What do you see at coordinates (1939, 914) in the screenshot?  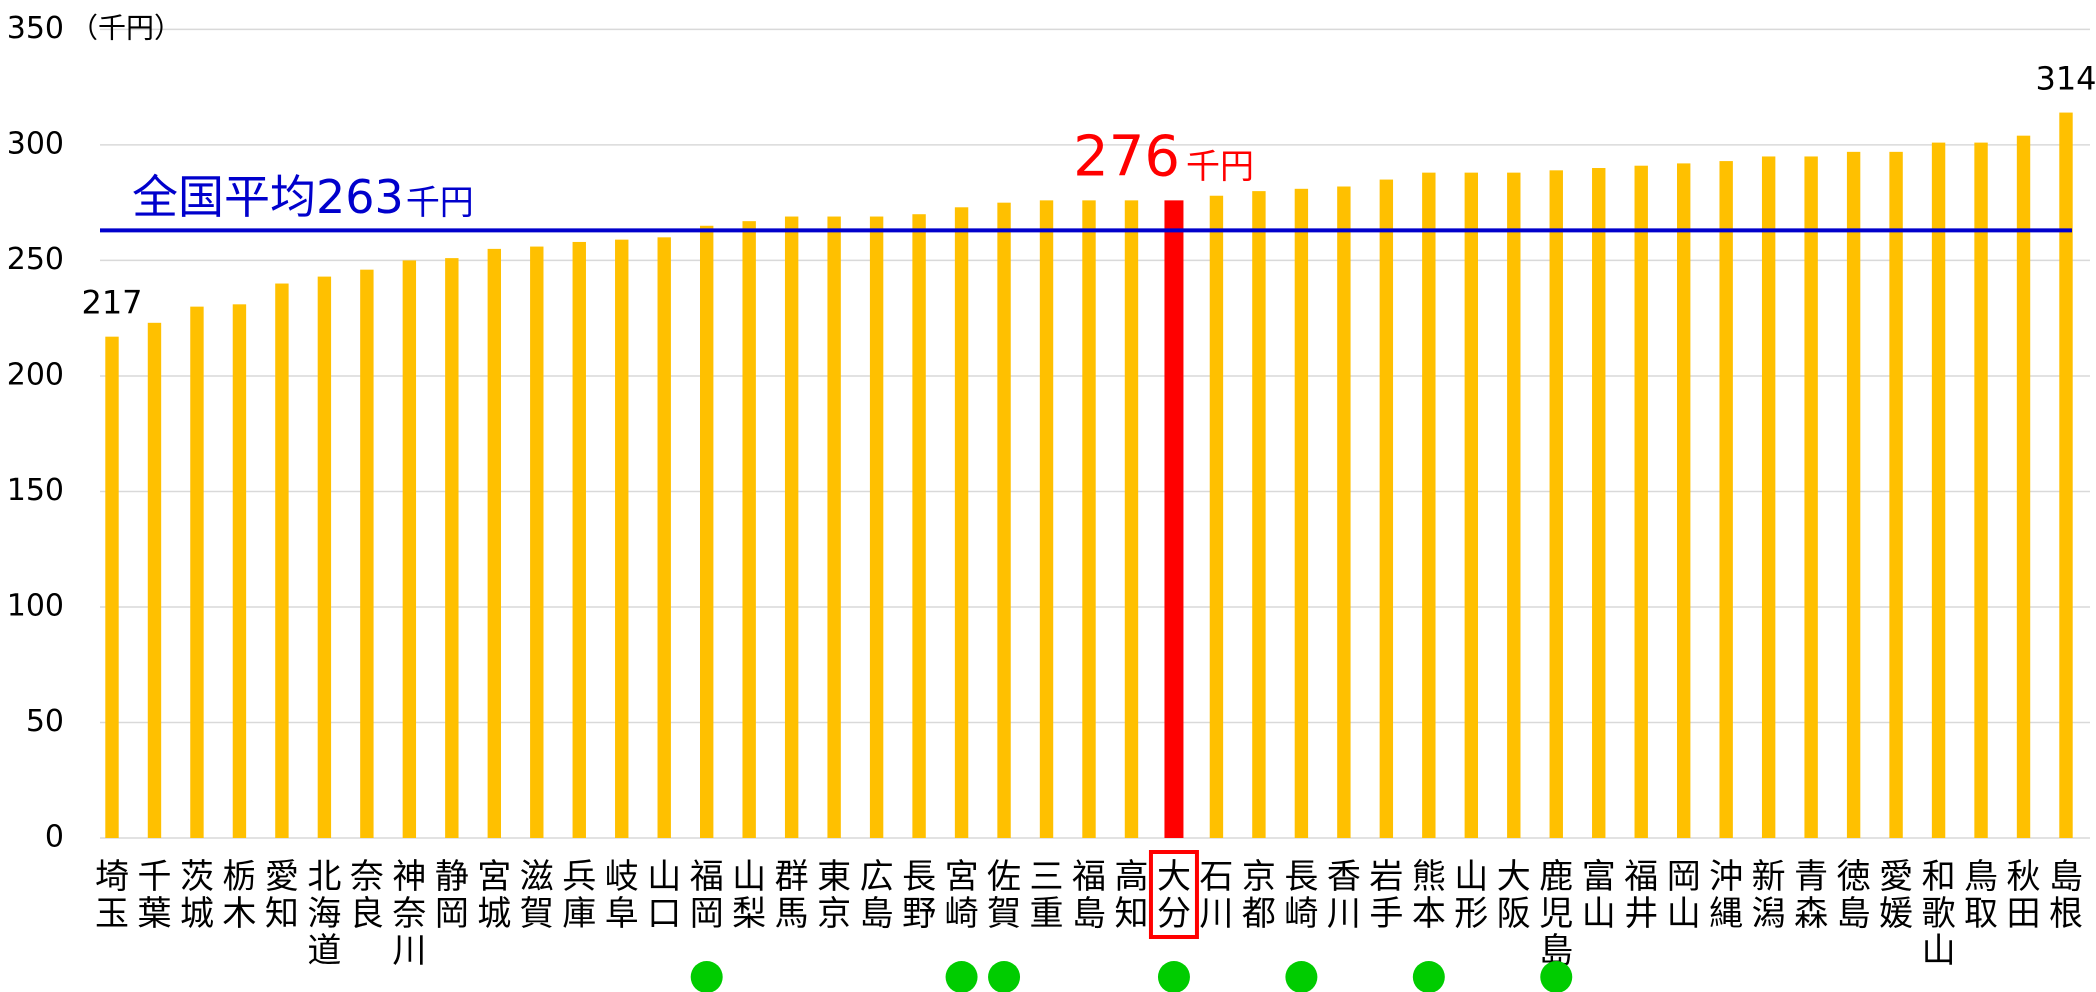 I see `x-tick-label: 和歌山` at bounding box center [1939, 914].